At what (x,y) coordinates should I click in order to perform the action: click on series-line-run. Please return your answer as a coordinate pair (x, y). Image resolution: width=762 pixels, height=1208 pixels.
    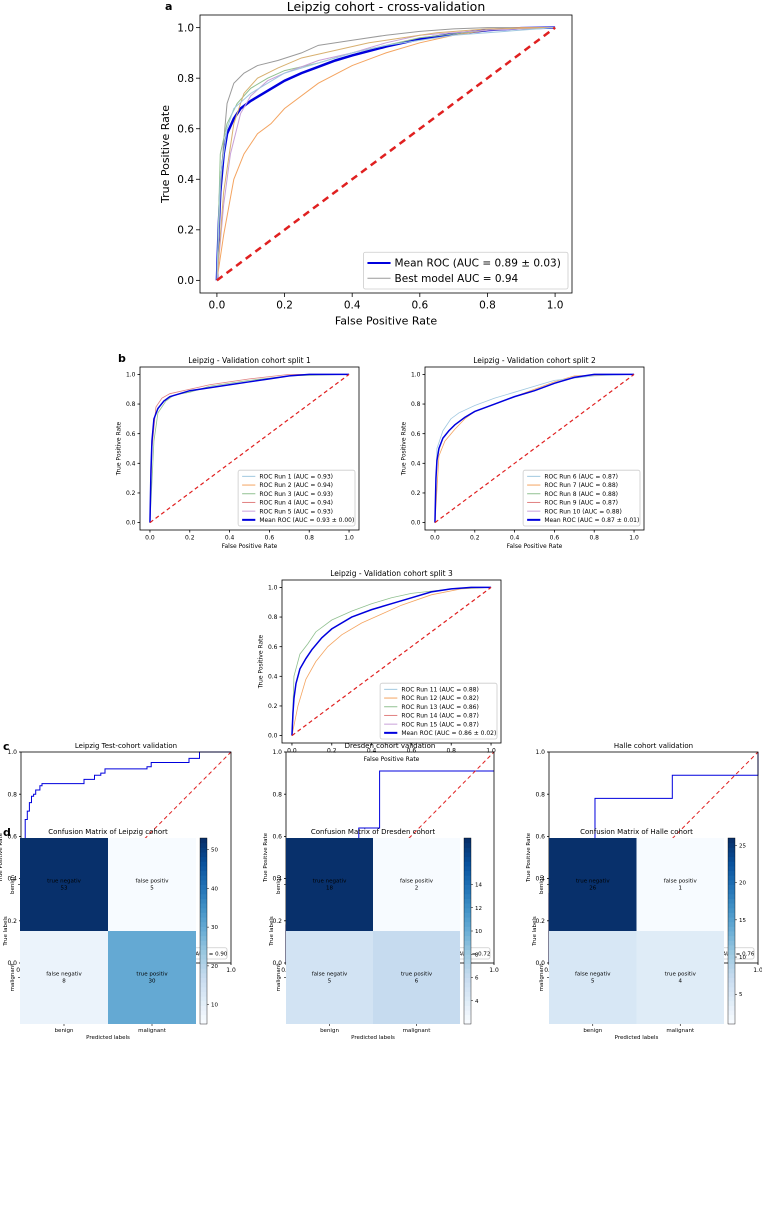
    Looking at the image, I should click on (391, 661).